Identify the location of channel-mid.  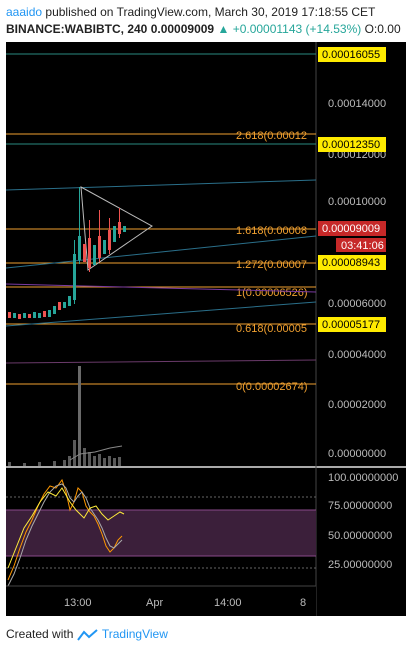
(161, 252).